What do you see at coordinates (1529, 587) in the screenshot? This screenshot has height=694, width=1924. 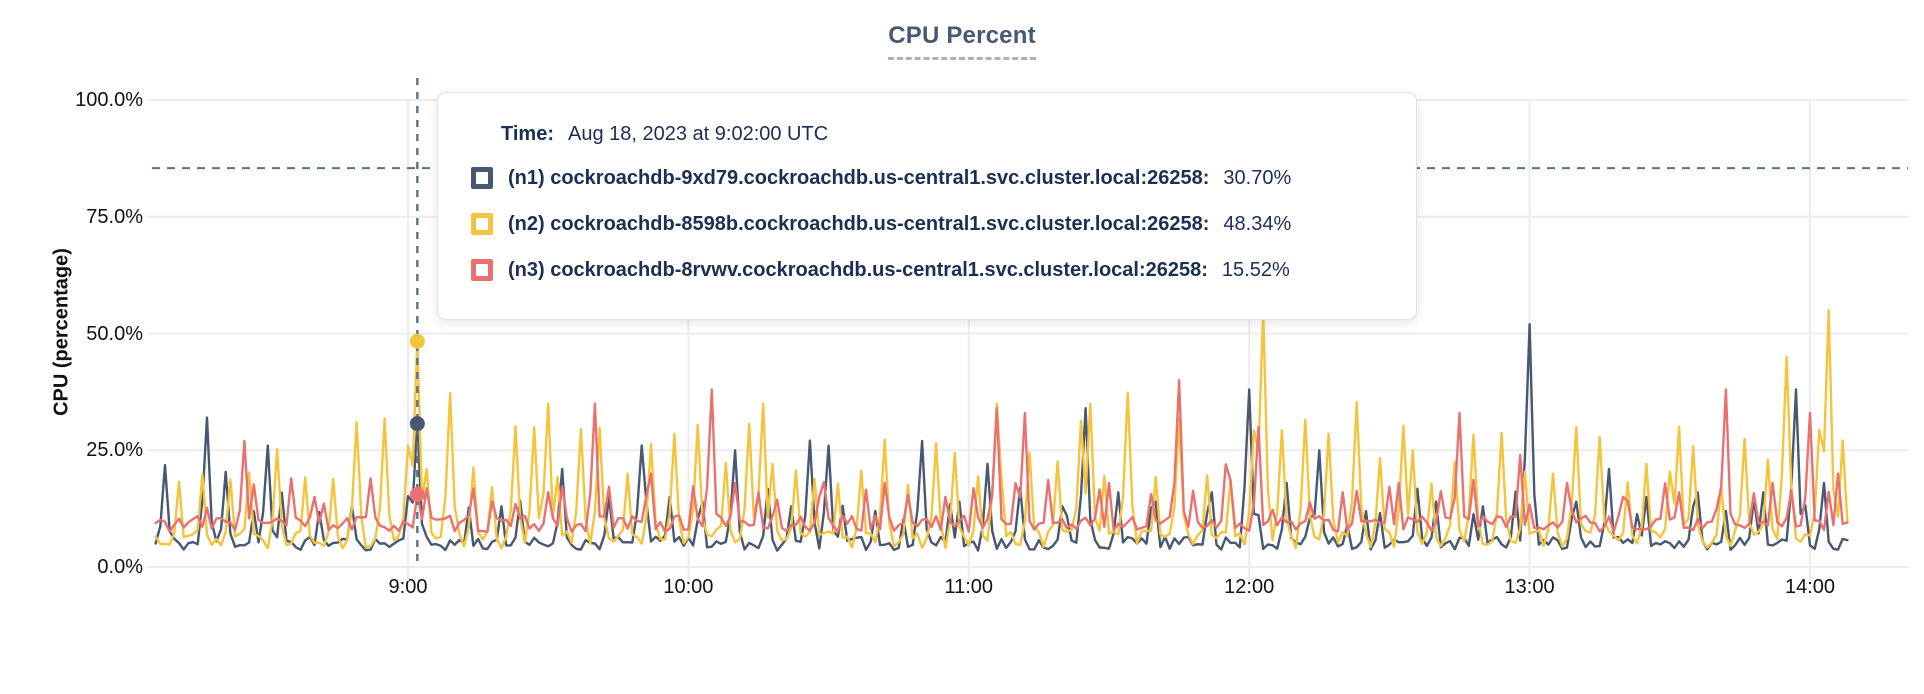 I see `x-tick-label: 13:00` at bounding box center [1529, 587].